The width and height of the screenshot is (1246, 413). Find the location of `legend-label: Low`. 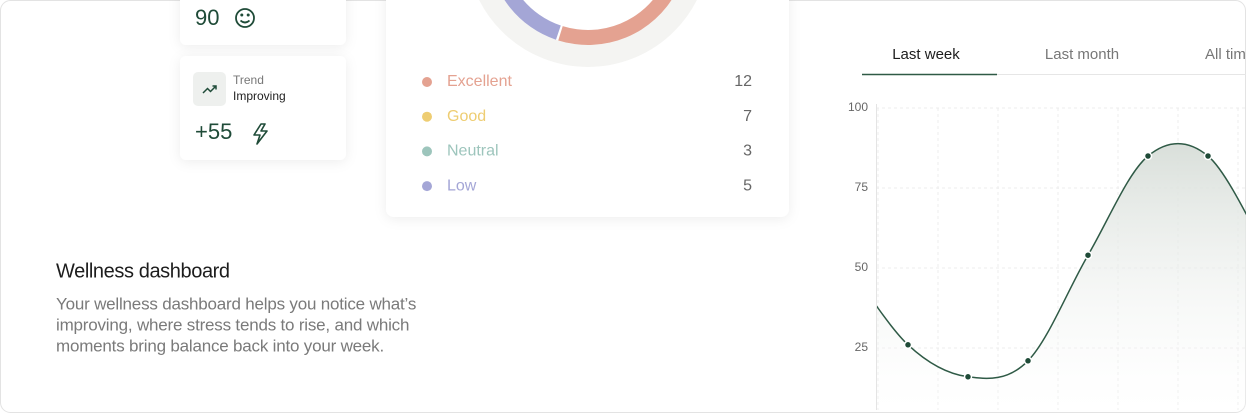

legend-label: Low is located at coordinates (462, 185).